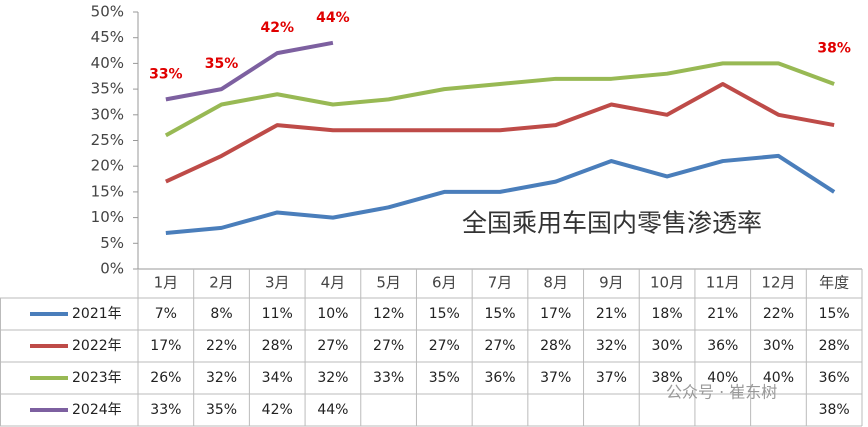 This screenshot has height=427, width=868. What do you see at coordinates (107, 63) in the screenshot?
I see `y-tick-label: 40%` at bounding box center [107, 63].